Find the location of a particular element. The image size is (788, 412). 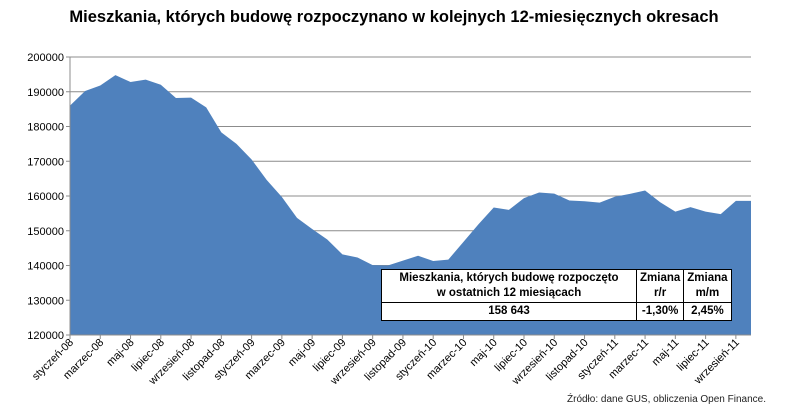

y-tick-label: 150000 is located at coordinates (45, 232).